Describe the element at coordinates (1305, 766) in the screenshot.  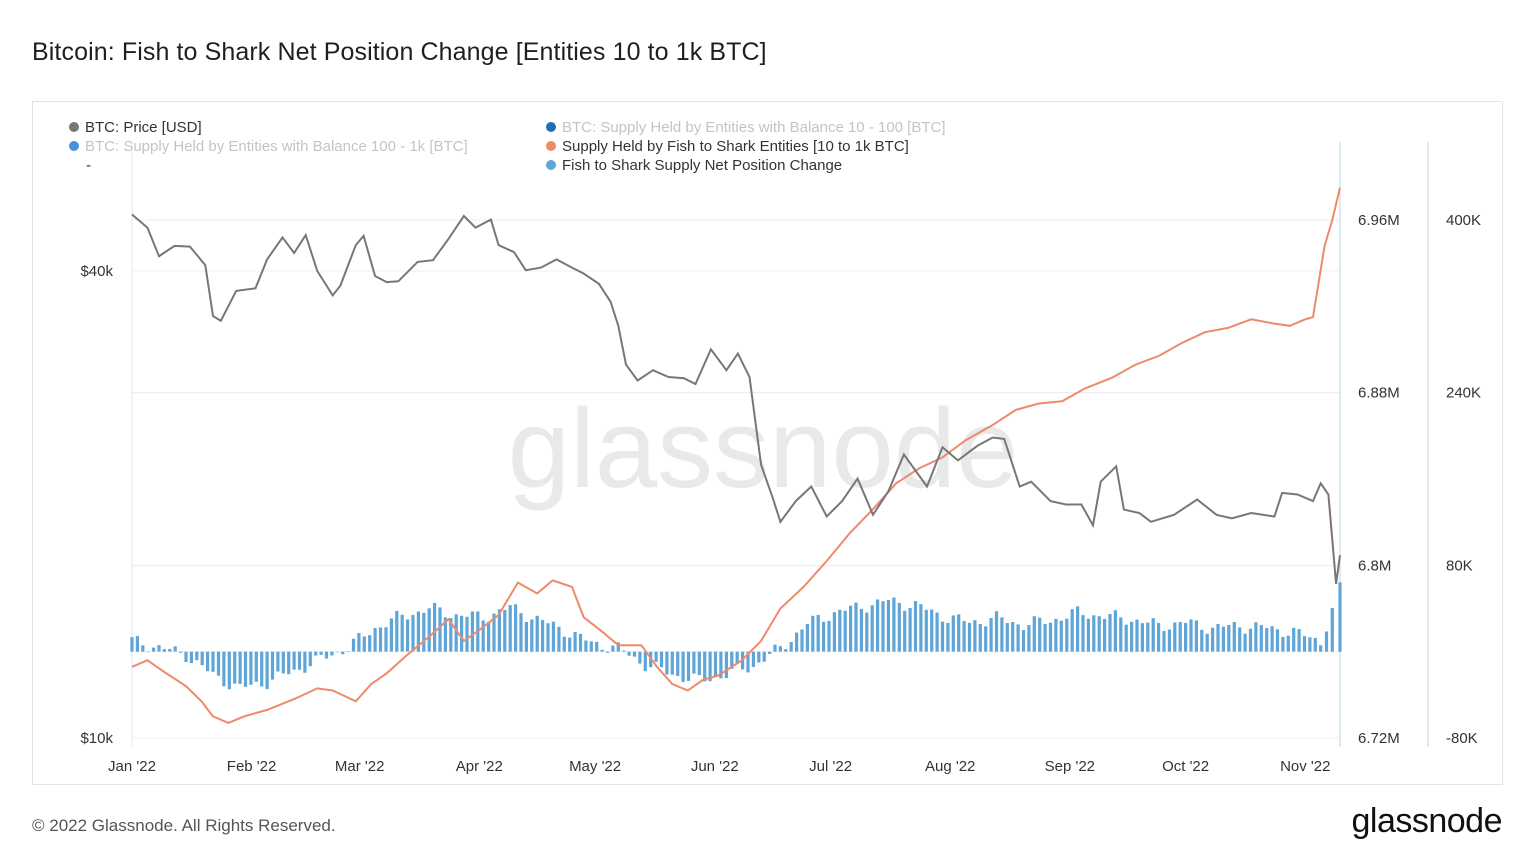
I see `x-tick-label: Nov '22` at that location.